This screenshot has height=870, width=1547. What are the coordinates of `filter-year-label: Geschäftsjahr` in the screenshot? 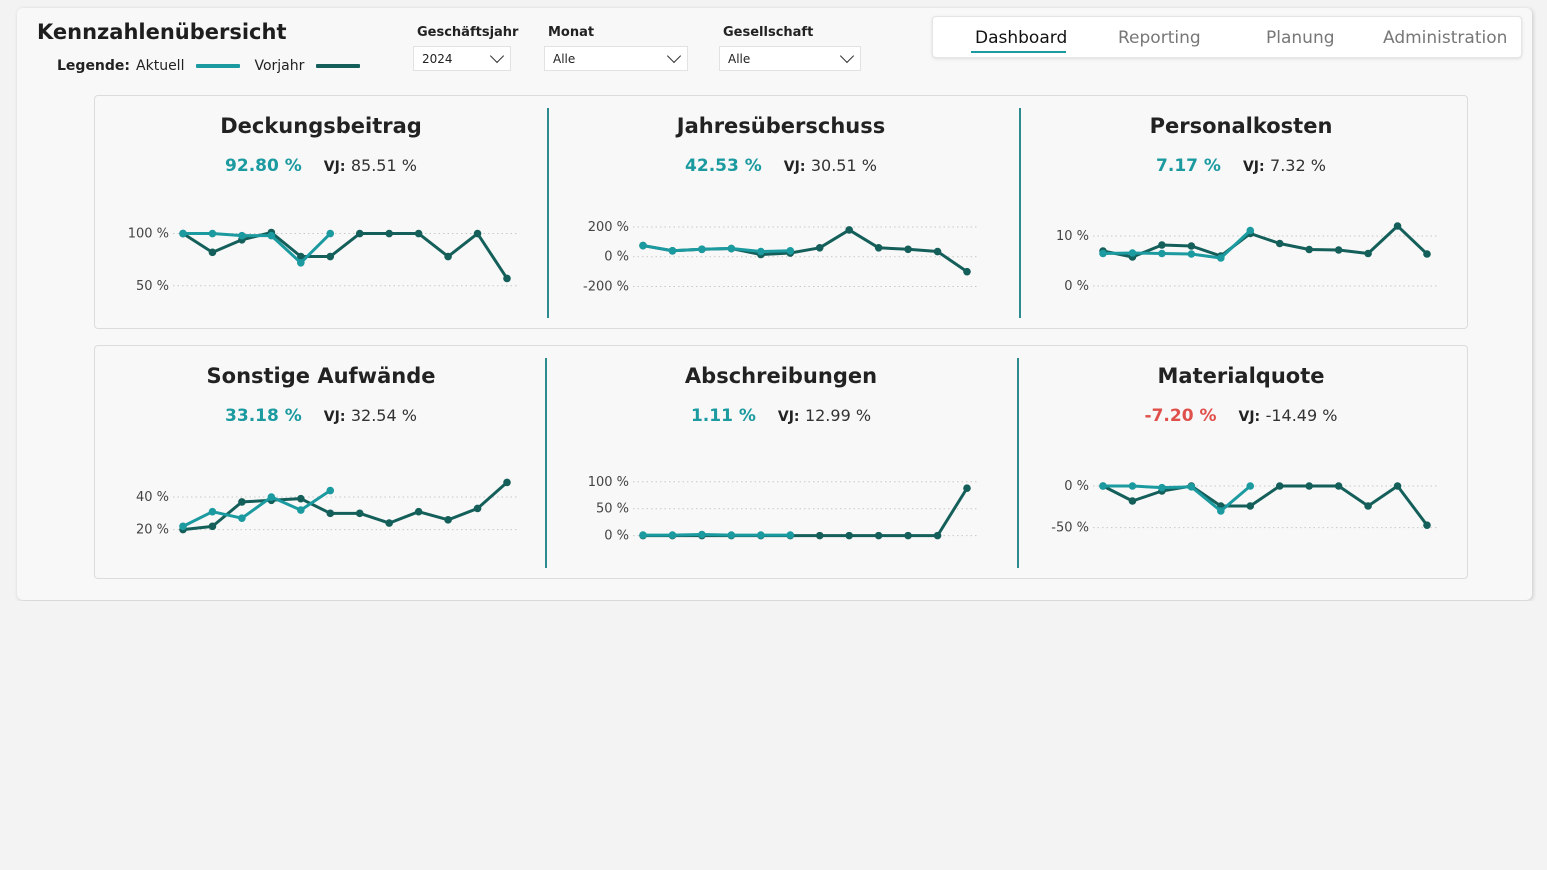 It's located at (468, 32).